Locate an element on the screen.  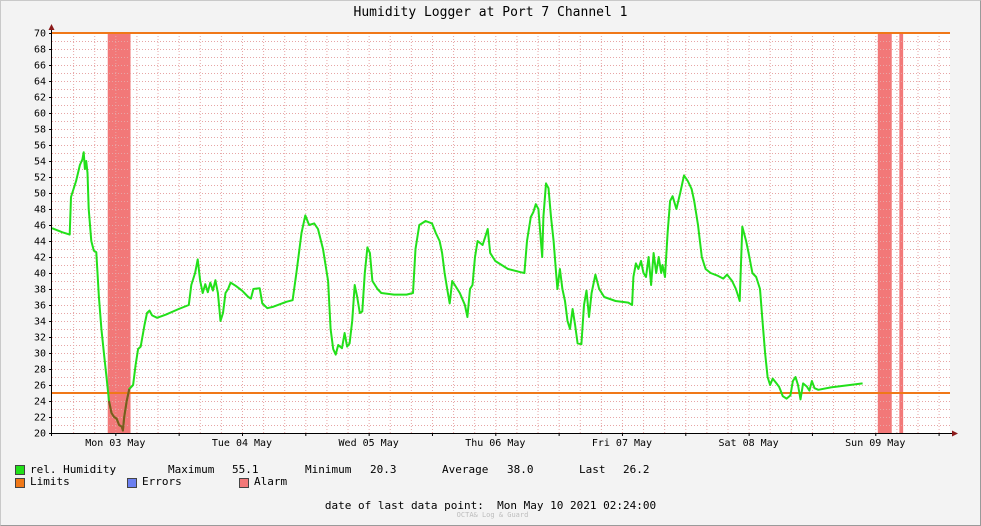
y-tick-label: 54 is located at coordinates (40, 162).